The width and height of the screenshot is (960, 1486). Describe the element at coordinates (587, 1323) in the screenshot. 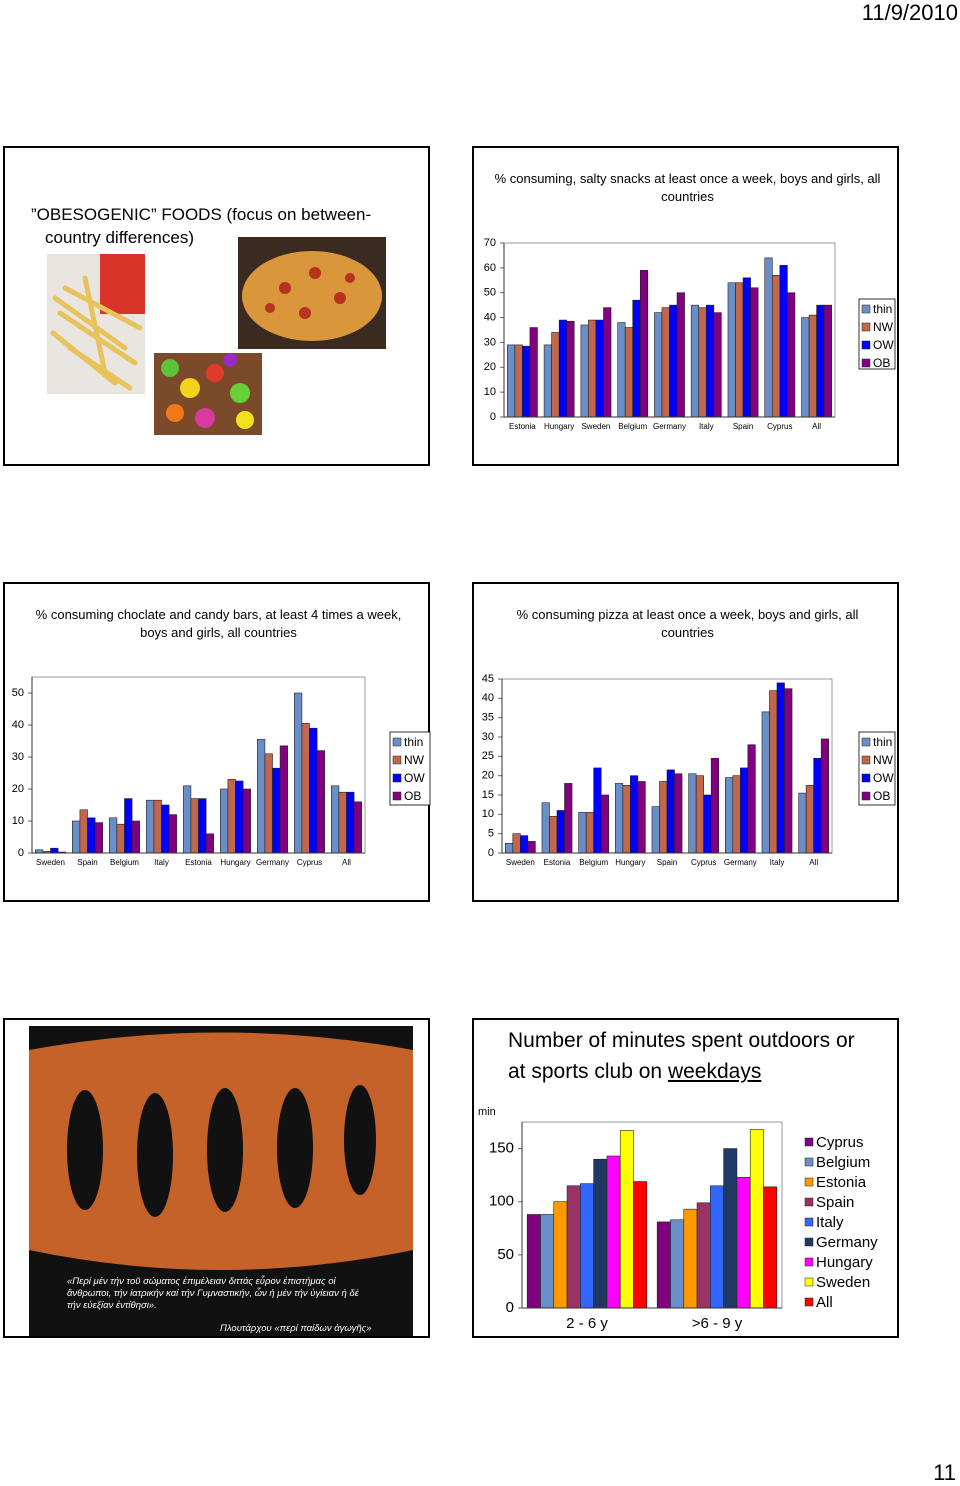

I see `x-tick-label: 2 - 6 y` at that location.